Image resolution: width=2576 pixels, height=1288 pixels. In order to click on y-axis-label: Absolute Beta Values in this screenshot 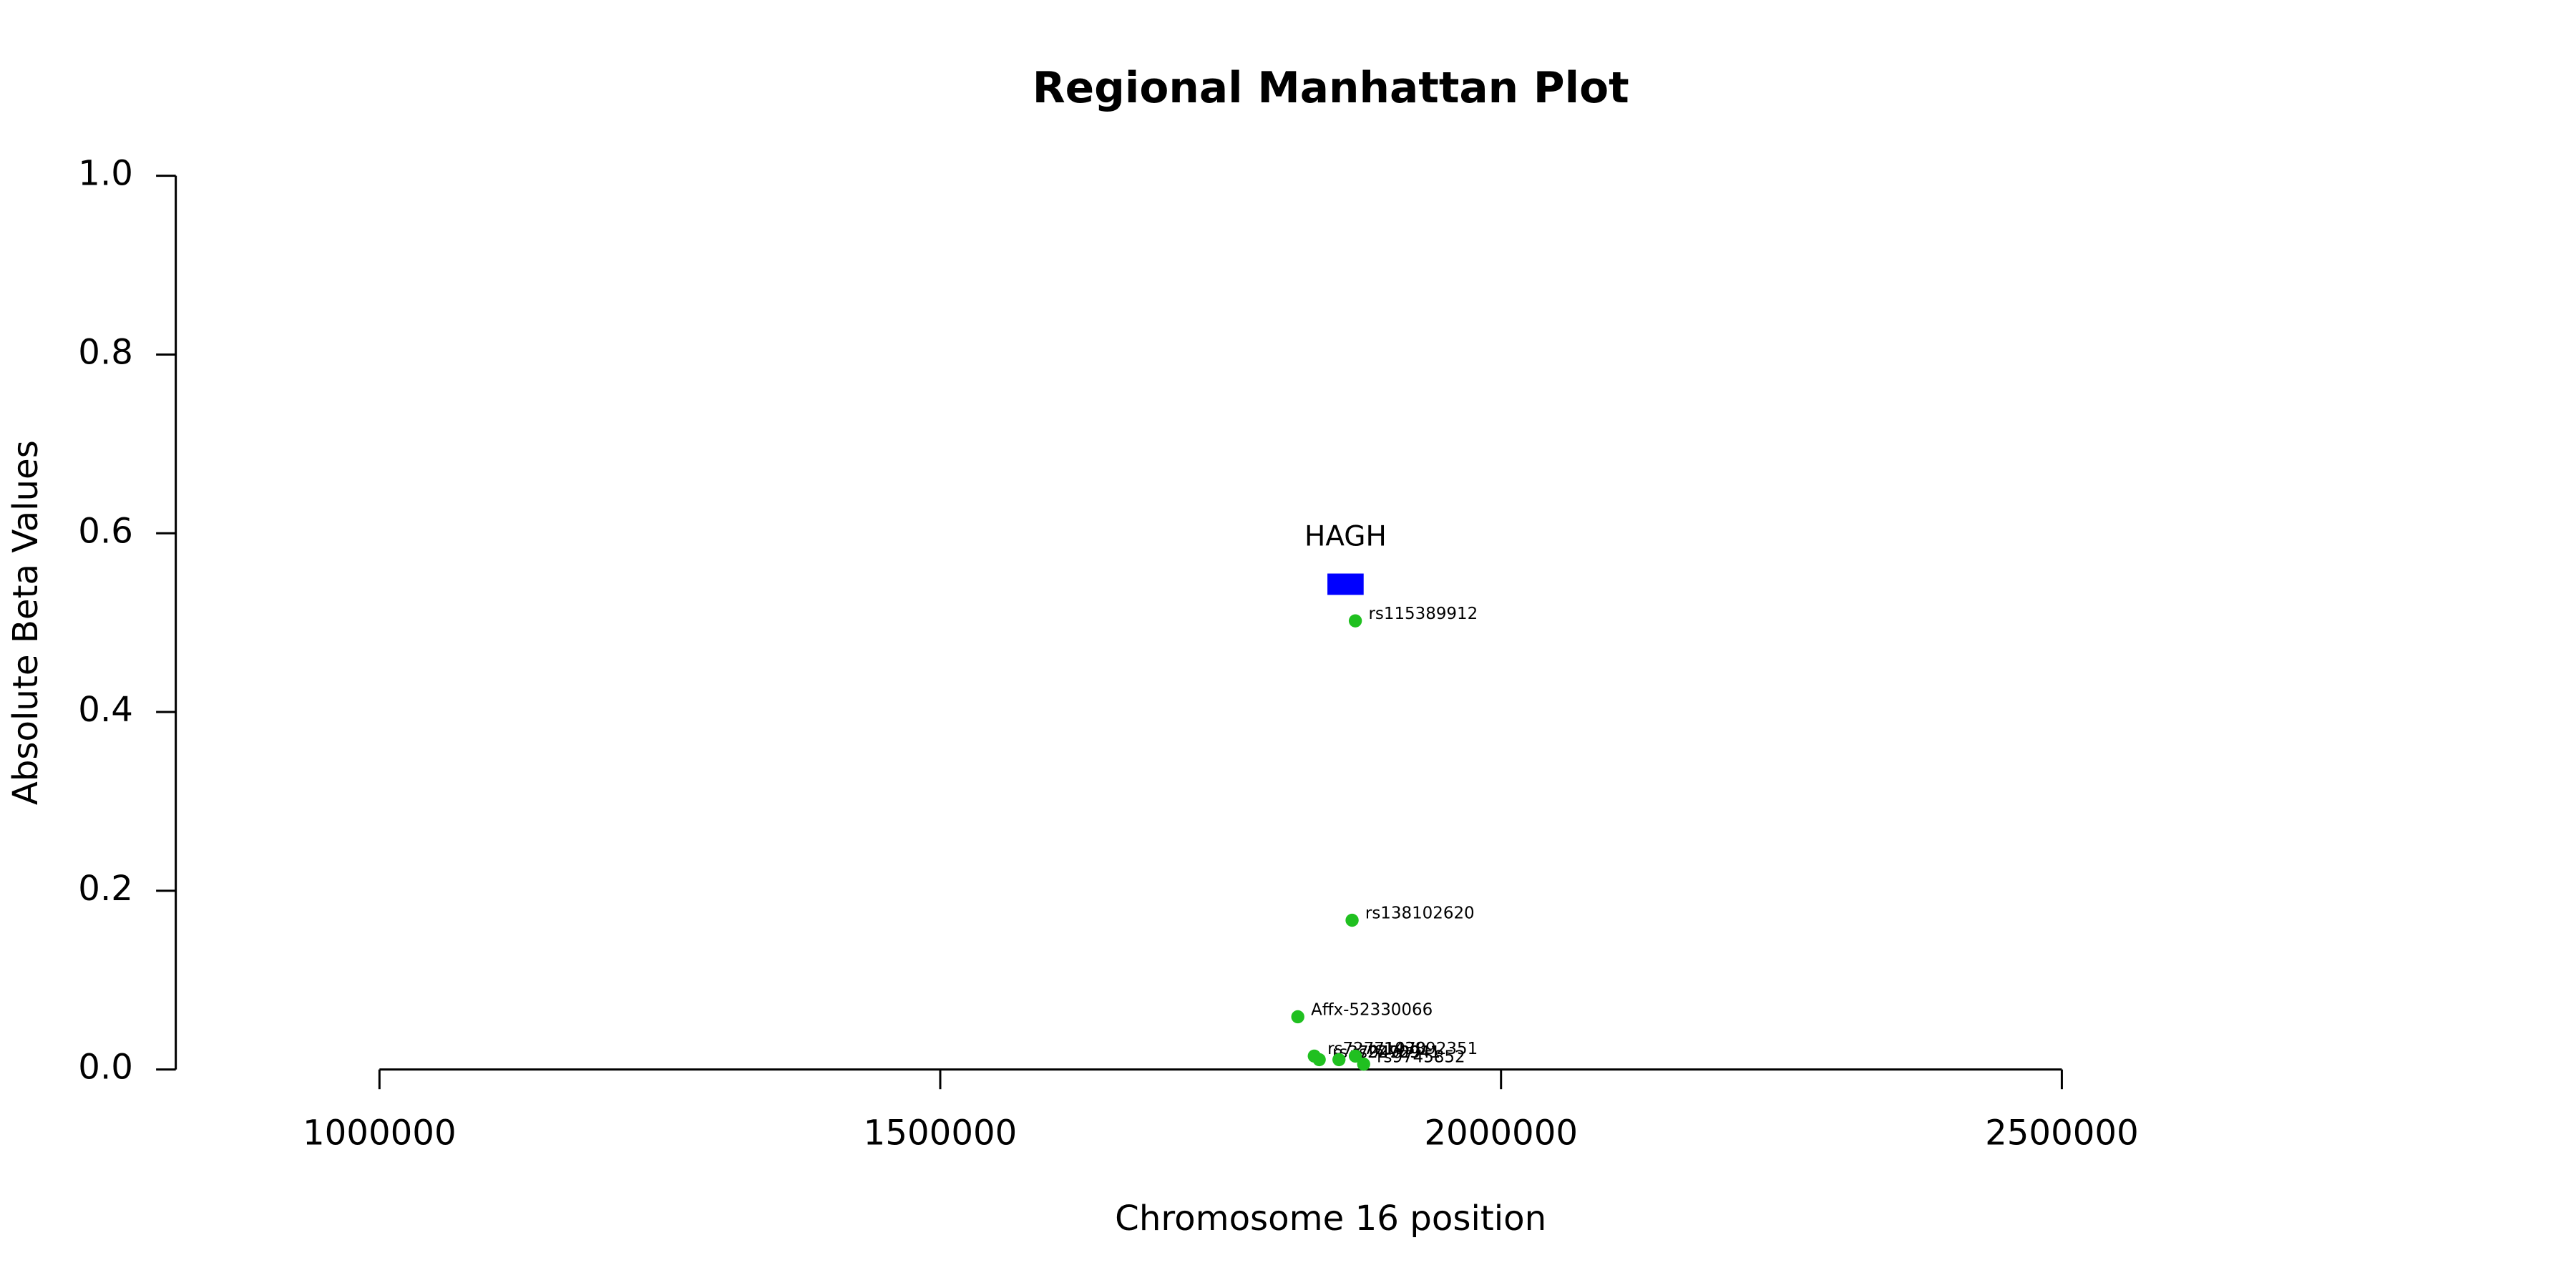, I will do `click(26, 622)`.